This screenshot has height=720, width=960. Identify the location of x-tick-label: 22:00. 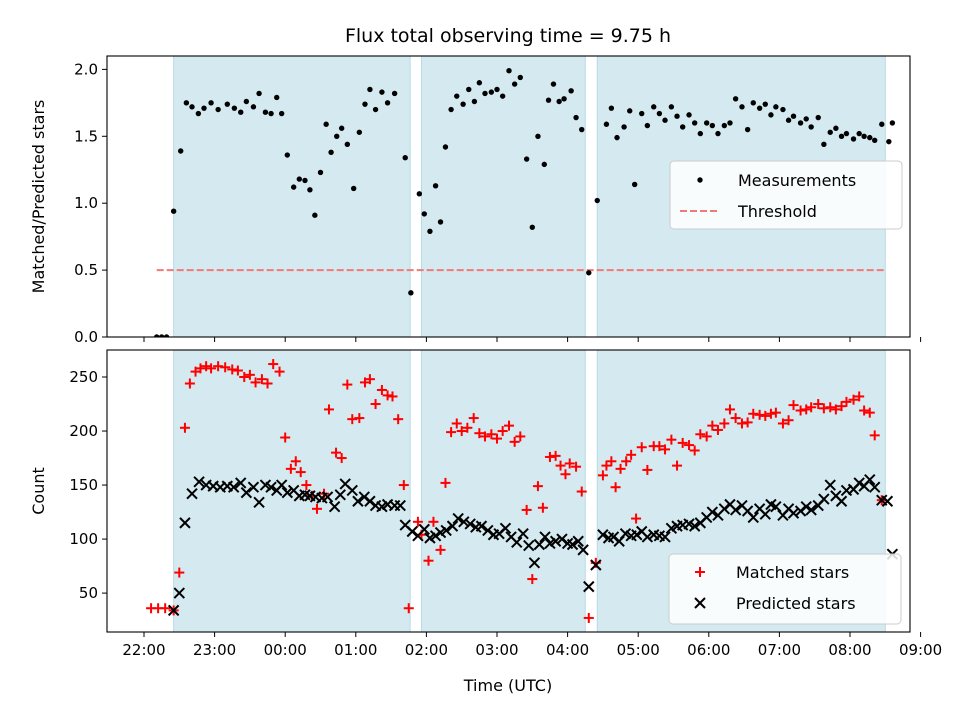
(143, 650).